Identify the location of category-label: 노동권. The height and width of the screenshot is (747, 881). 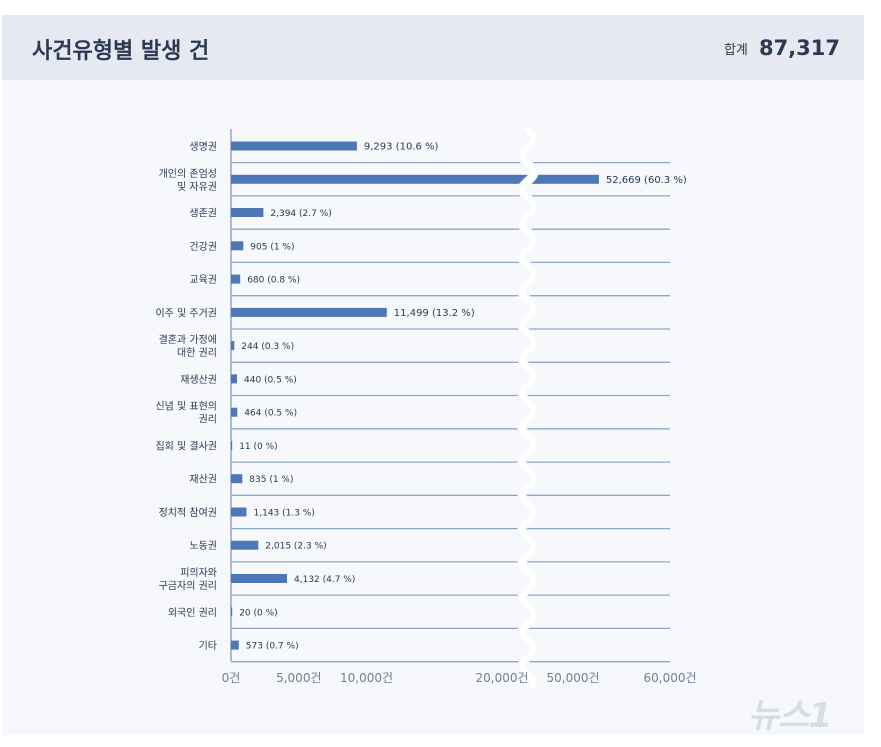
(203, 546).